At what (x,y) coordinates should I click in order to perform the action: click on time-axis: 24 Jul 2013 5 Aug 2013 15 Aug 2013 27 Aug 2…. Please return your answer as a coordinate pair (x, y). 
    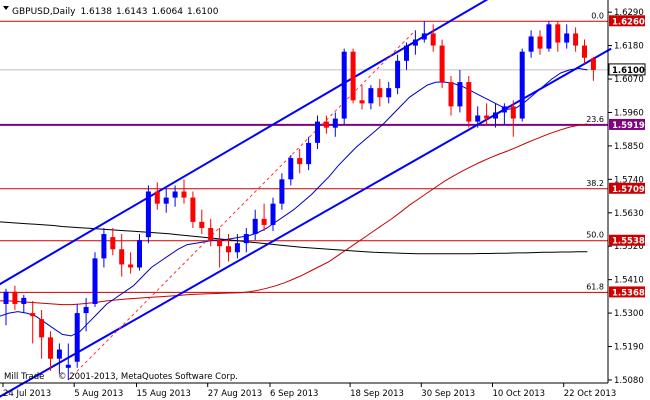
    Looking at the image, I should click on (309, 391).